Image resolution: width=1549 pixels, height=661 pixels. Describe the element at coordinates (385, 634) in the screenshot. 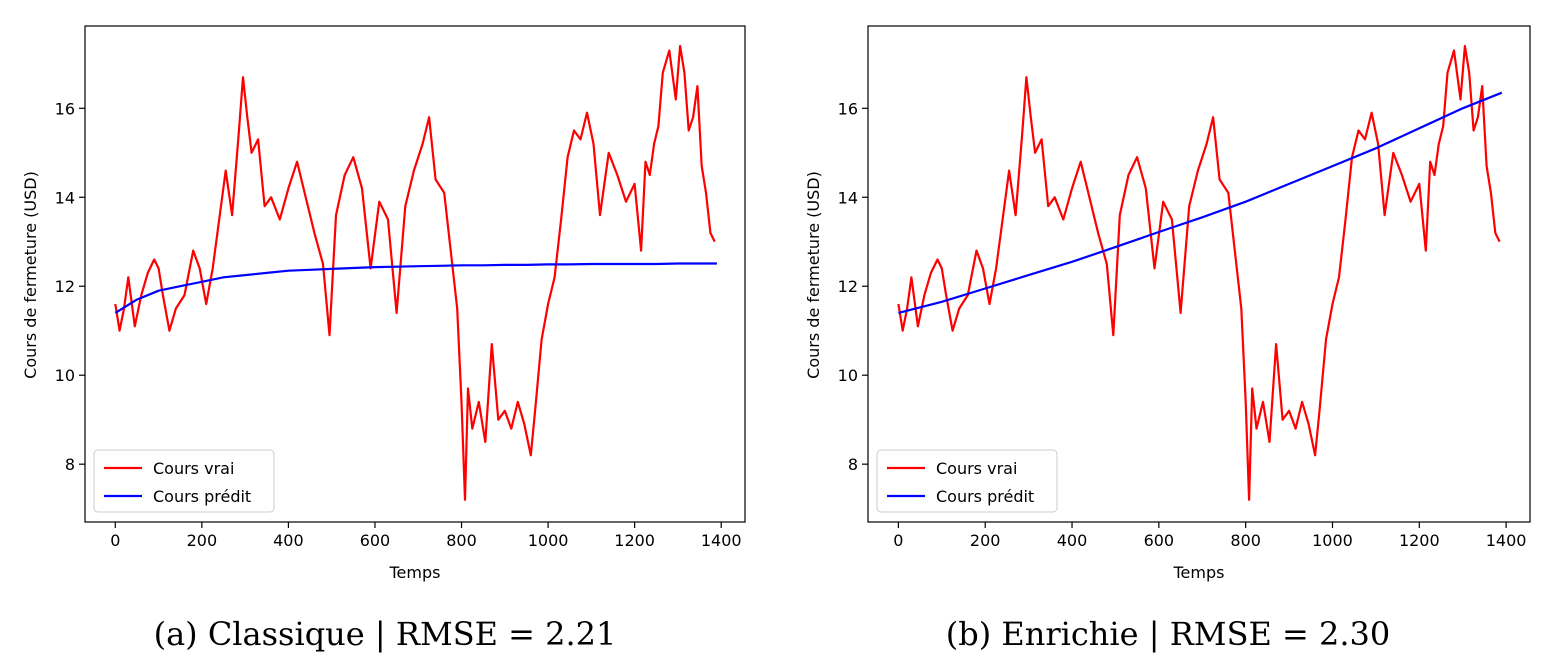

I see `caption-a: (a) Classique | RMSE = 2.21` at that location.